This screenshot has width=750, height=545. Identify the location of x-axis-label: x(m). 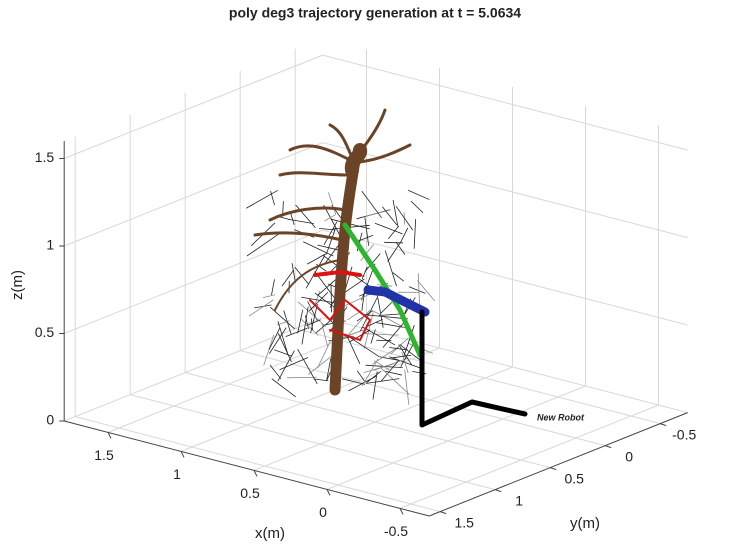
(270, 533).